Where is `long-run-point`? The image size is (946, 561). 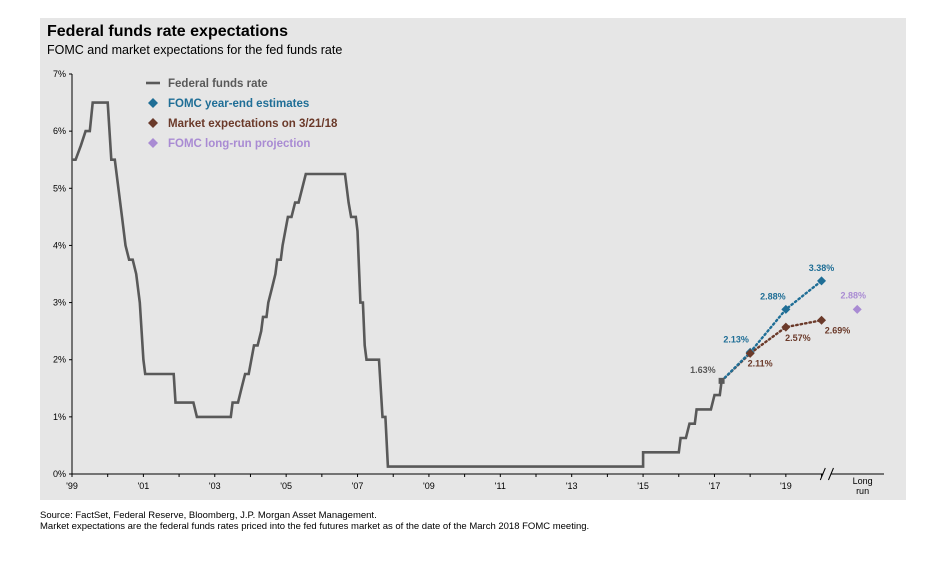
long-run-point is located at coordinates (857, 309).